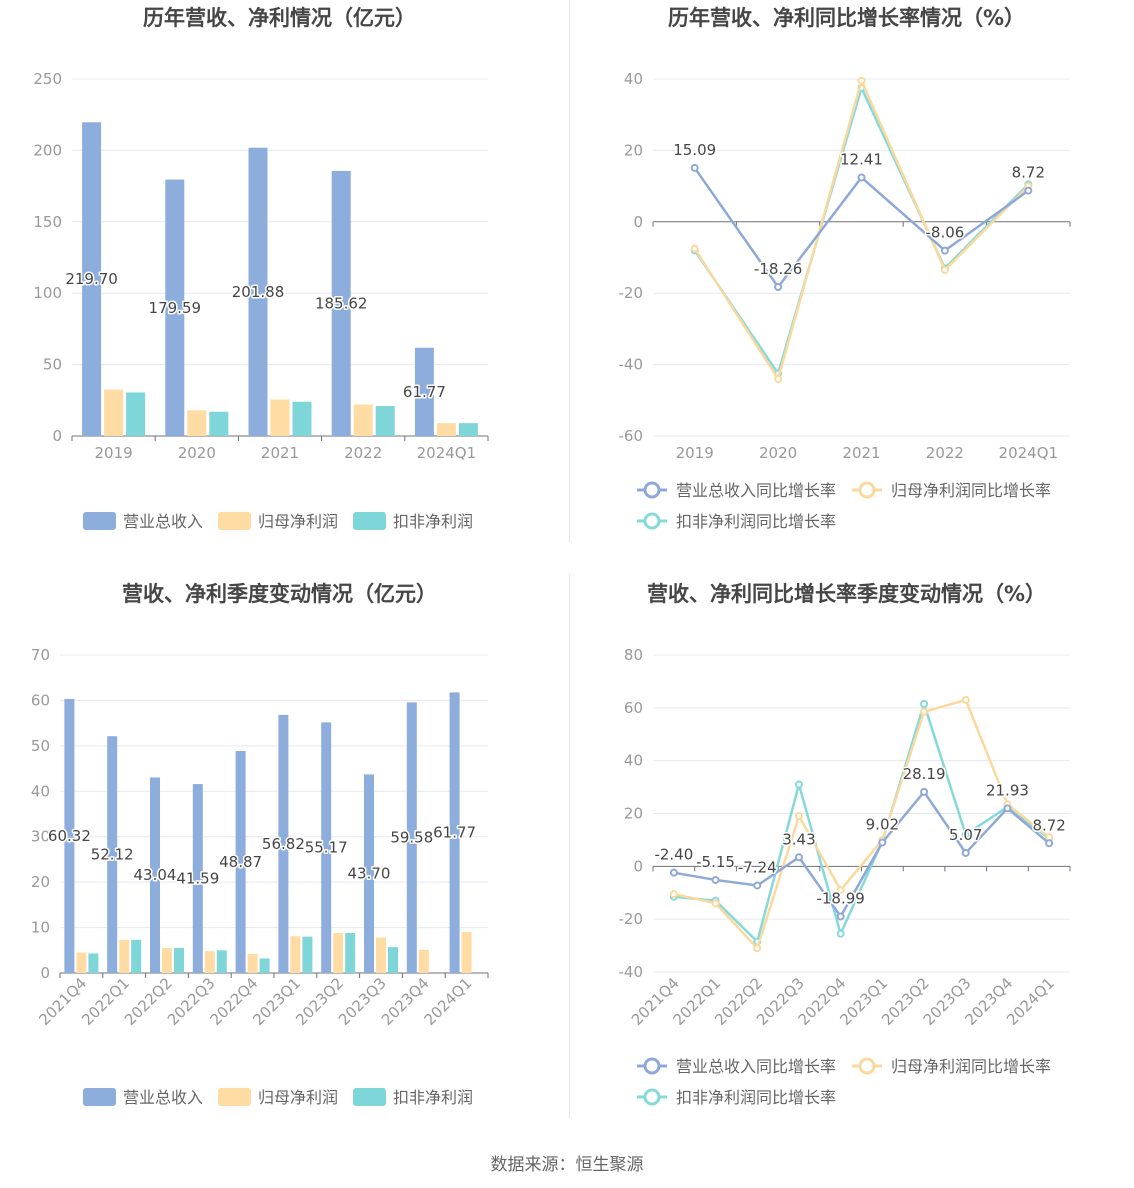 The image size is (1134, 1188). Describe the element at coordinates (924, 774) in the screenshot. I see `line-data-label: 28.19` at that location.